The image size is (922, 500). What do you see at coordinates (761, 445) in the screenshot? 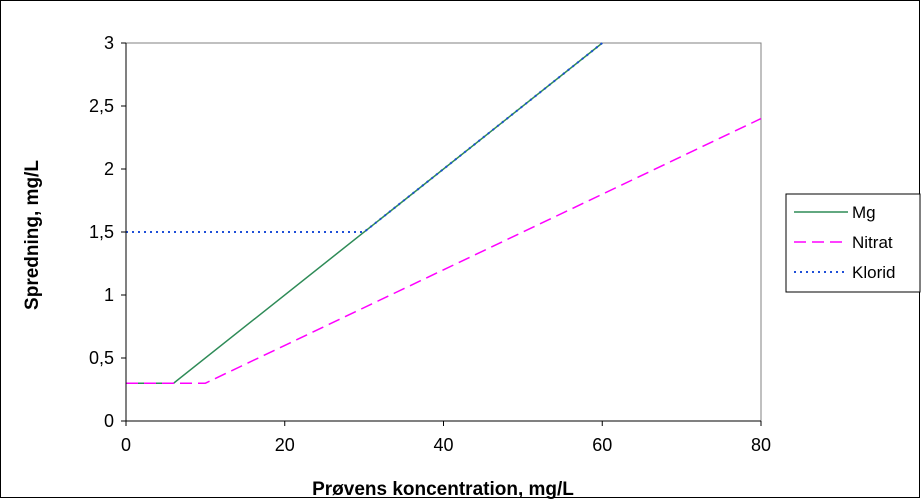
I see `x-tick-label: 80` at bounding box center [761, 445].